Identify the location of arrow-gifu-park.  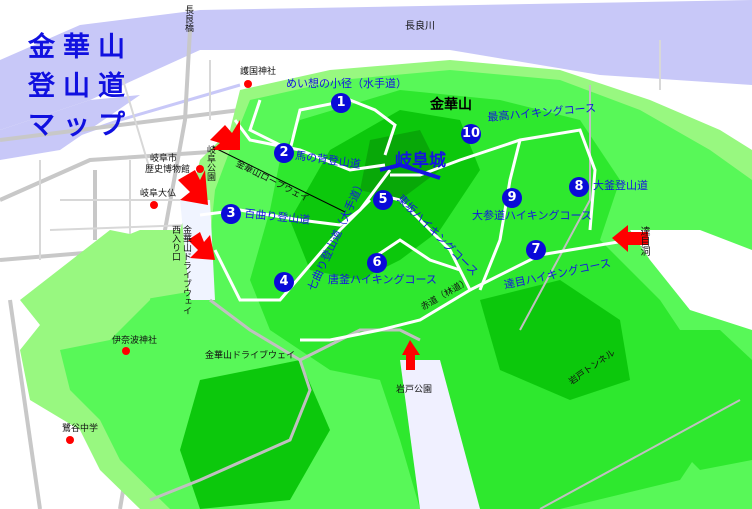
(225, 135).